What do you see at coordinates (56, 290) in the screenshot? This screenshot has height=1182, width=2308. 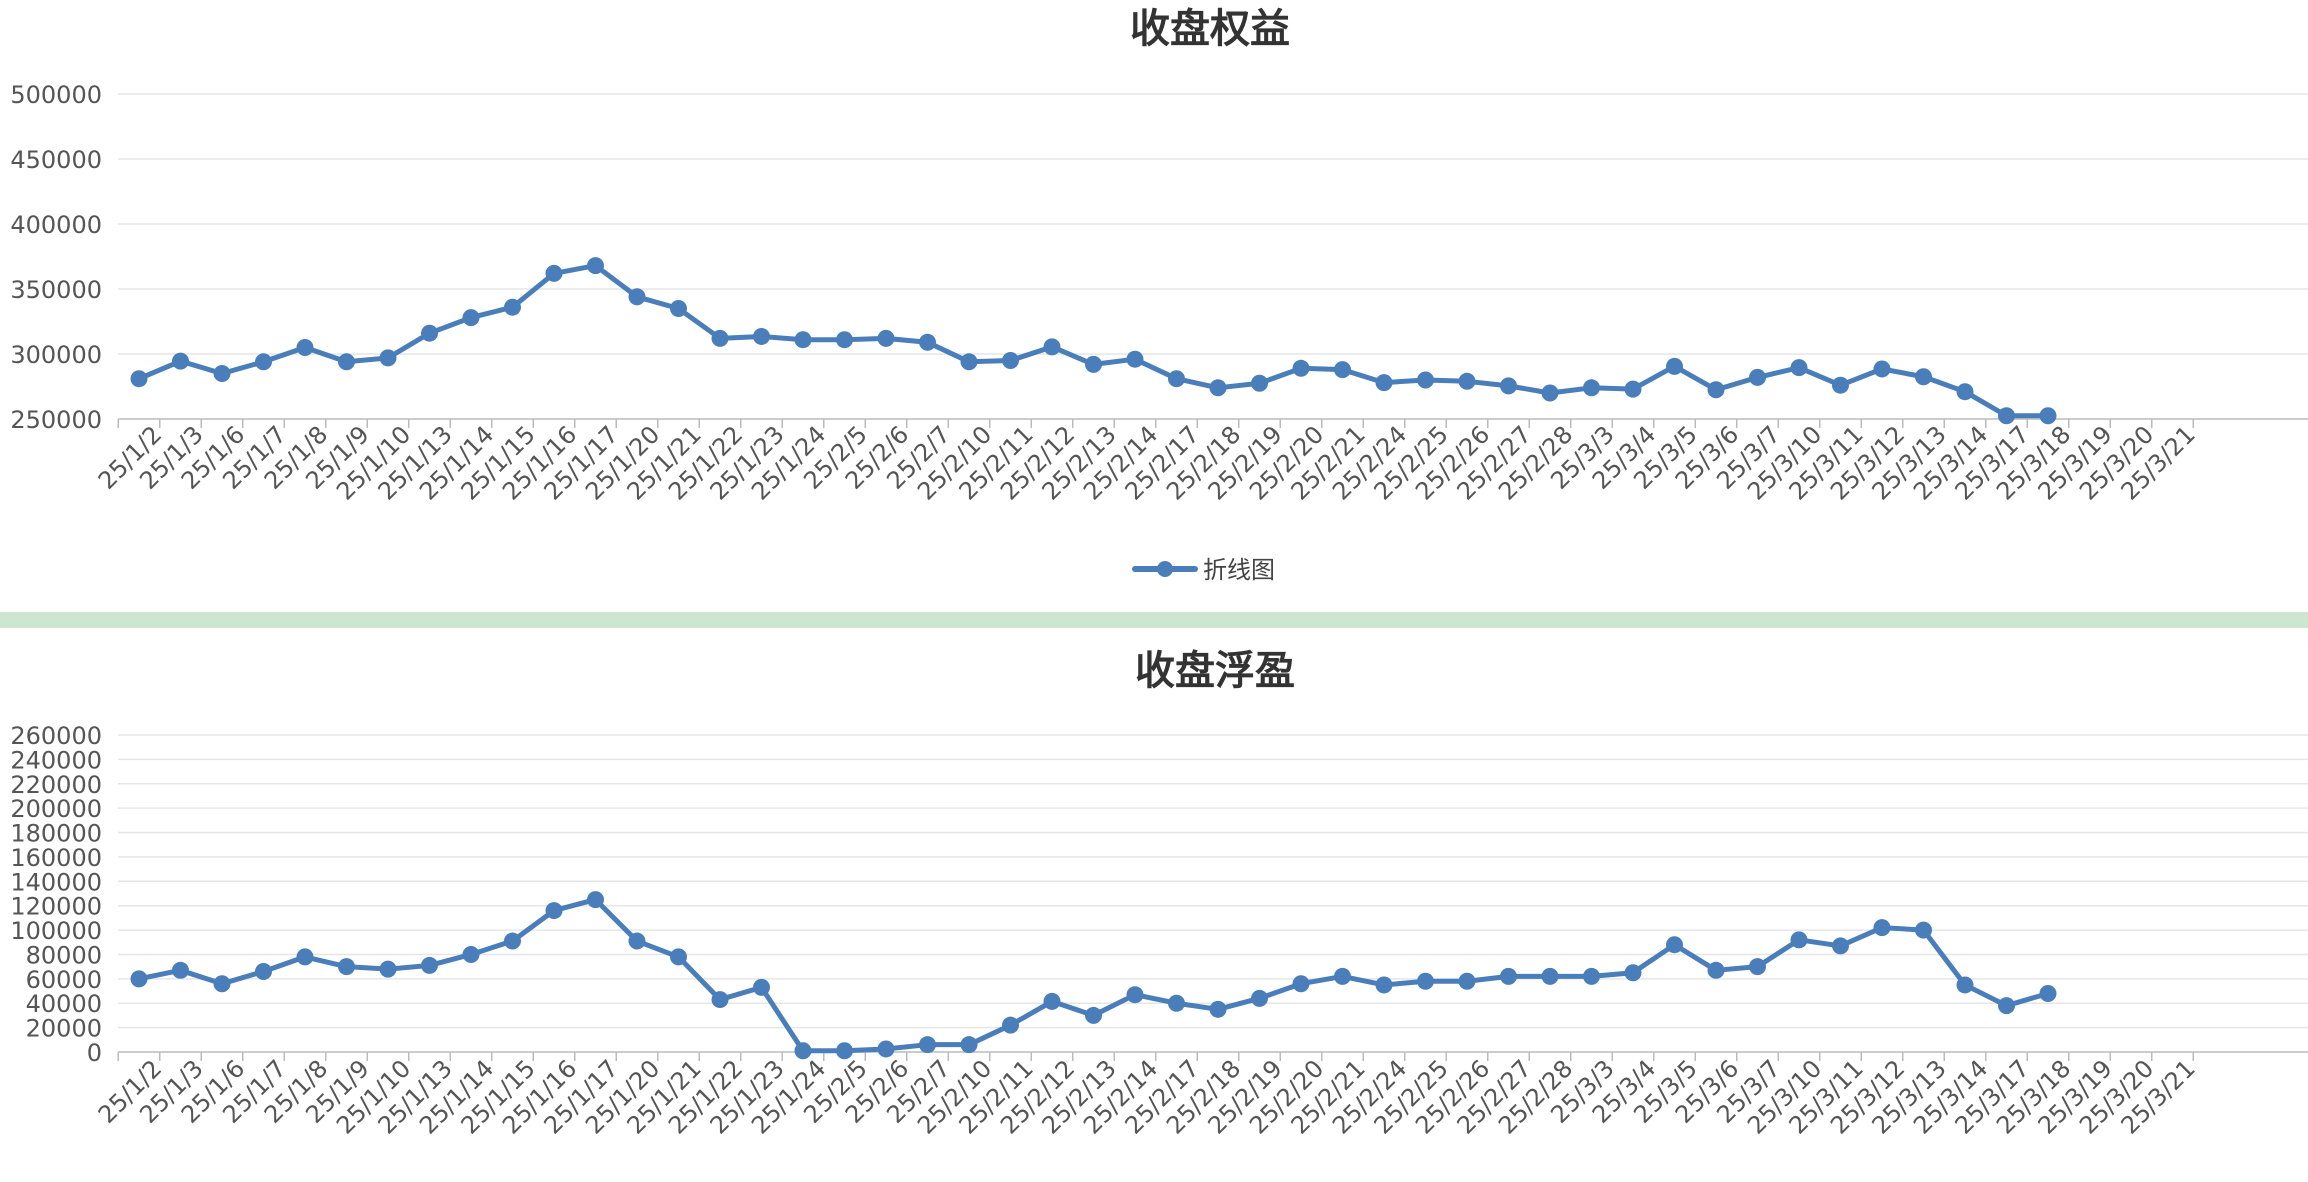 I see `y-tick-label: 350000` at bounding box center [56, 290].